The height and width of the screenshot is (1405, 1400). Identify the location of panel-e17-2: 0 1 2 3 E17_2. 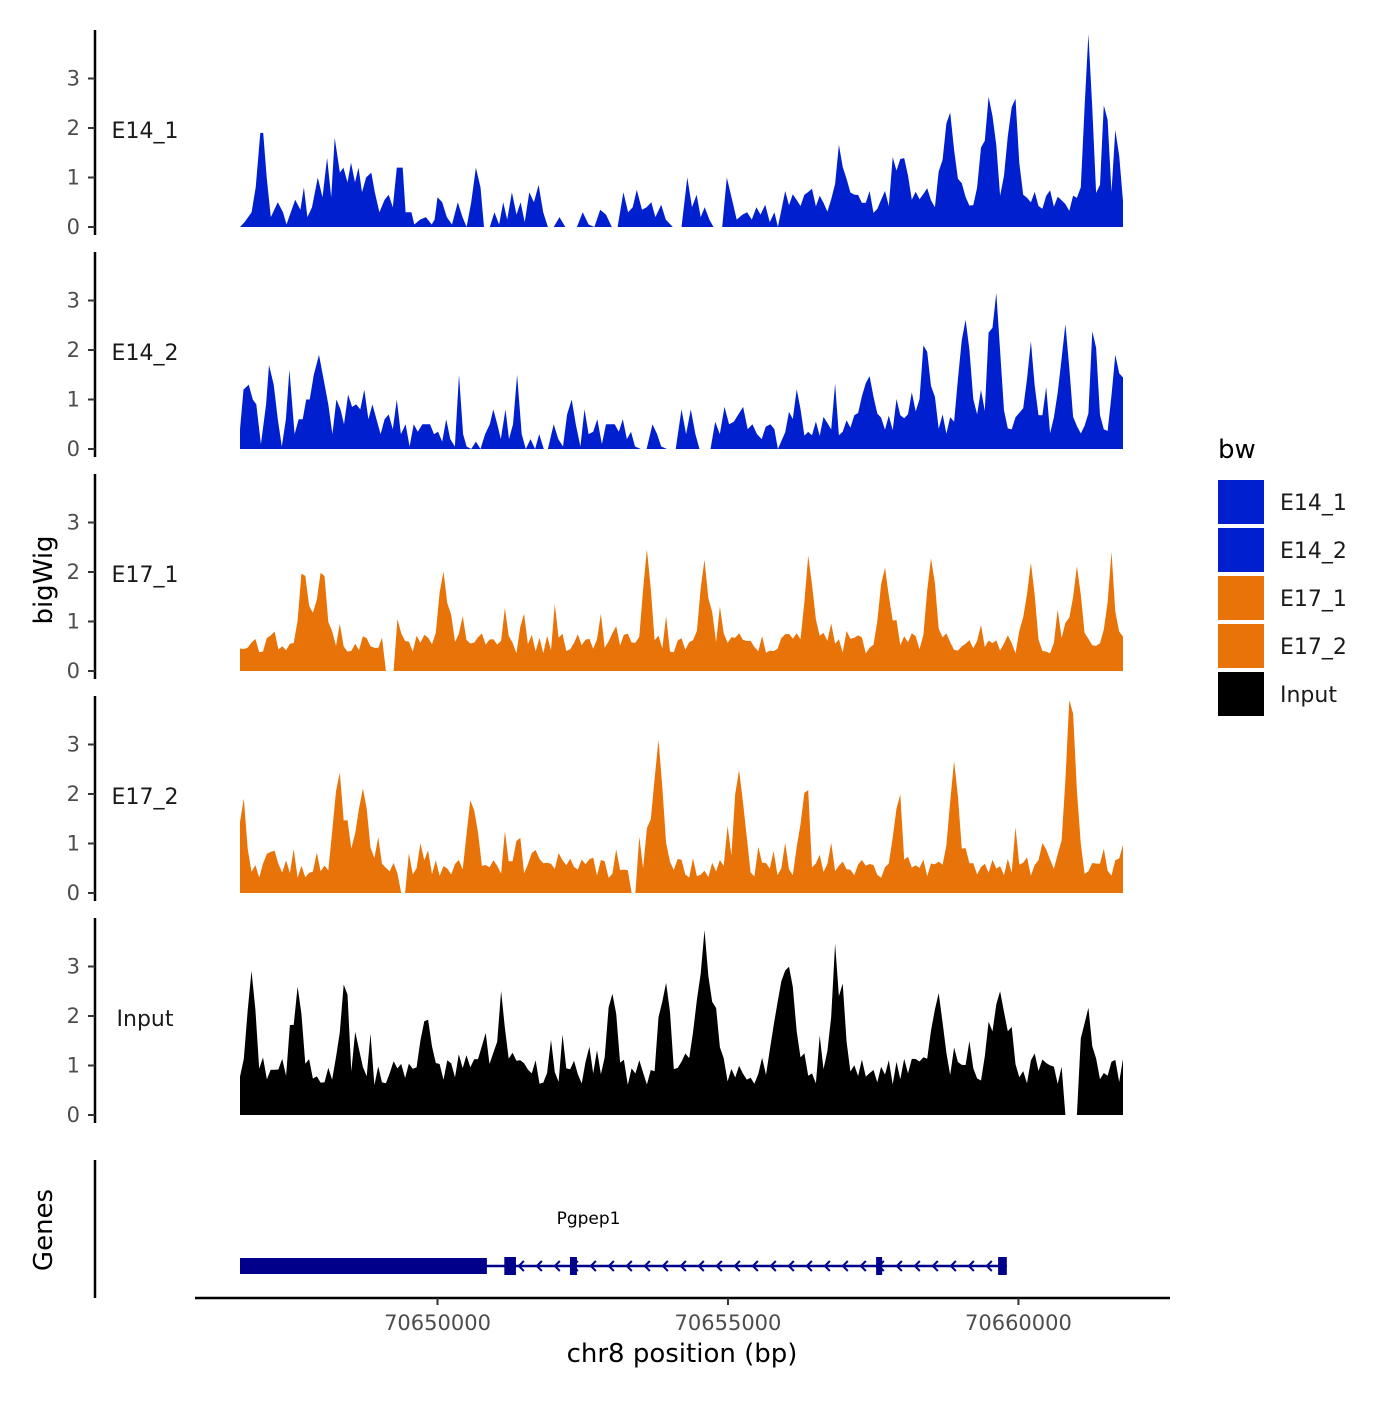
(595, 800).